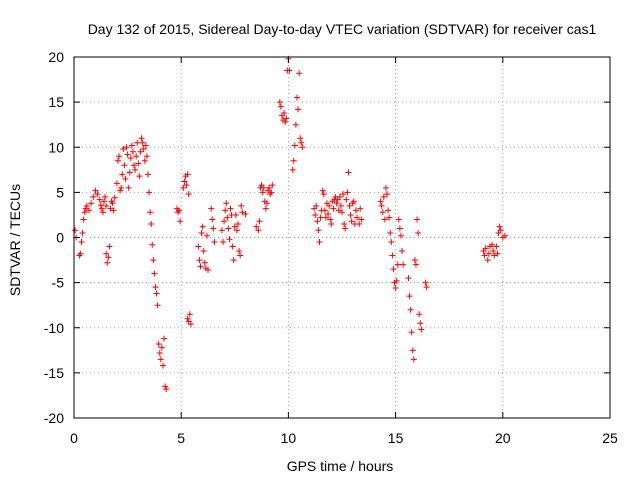  What do you see at coordinates (74, 438) in the screenshot?
I see `x-tick-label: 0` at bounding box center [74, 438].